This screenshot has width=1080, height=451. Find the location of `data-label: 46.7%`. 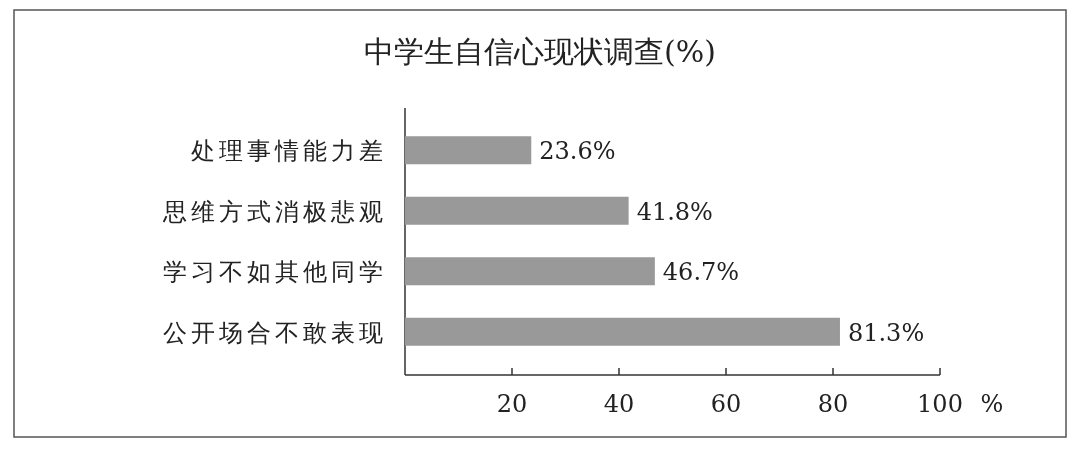

data-label: 46.7% is located at coordinates (701, 272).